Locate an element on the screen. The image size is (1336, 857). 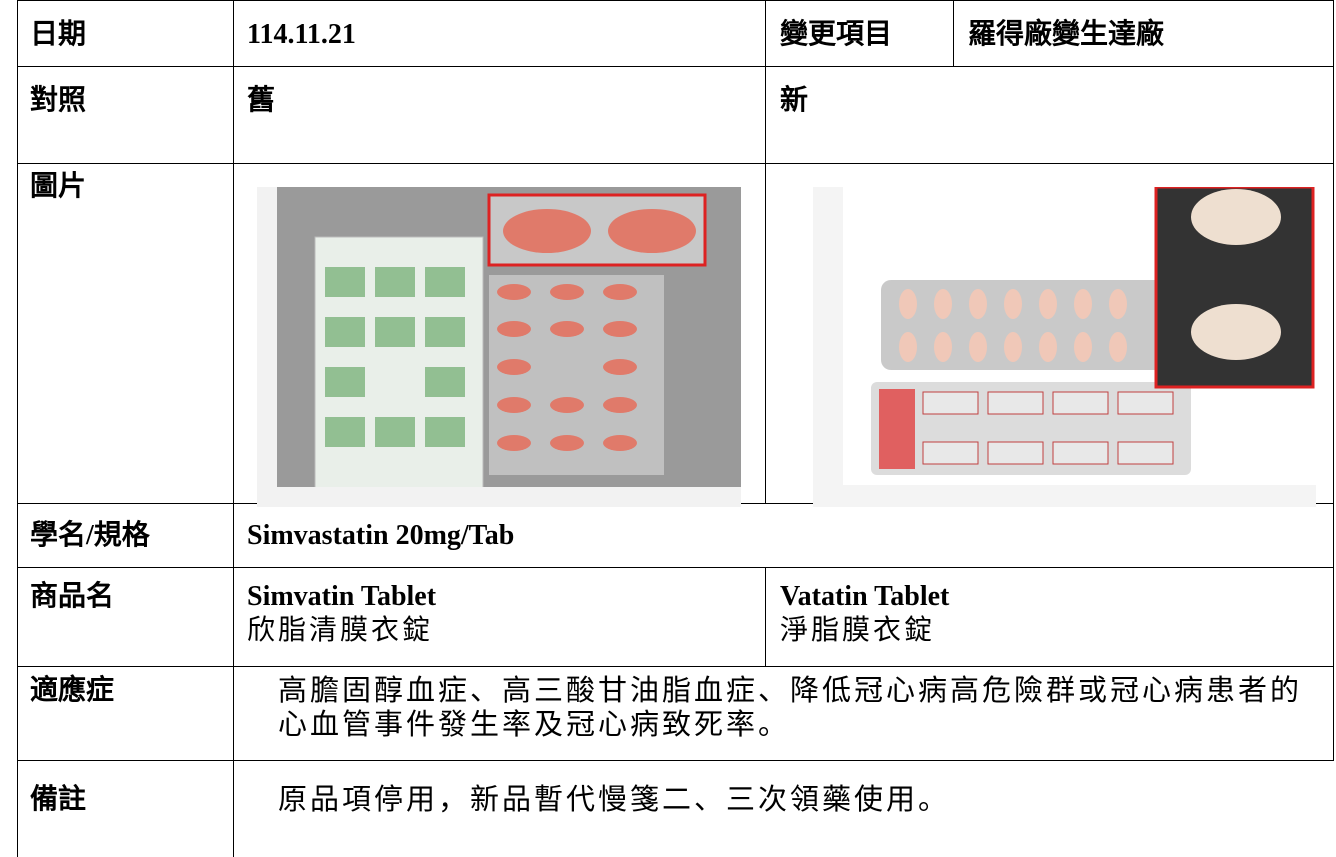
new-photo is located at coordinates (1064, 347).